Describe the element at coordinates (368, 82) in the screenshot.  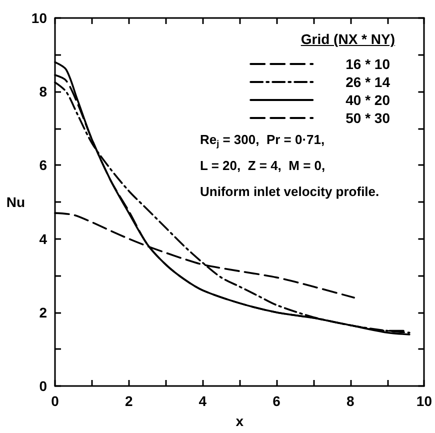
I see `legend-label: 26 * 14` at that location.